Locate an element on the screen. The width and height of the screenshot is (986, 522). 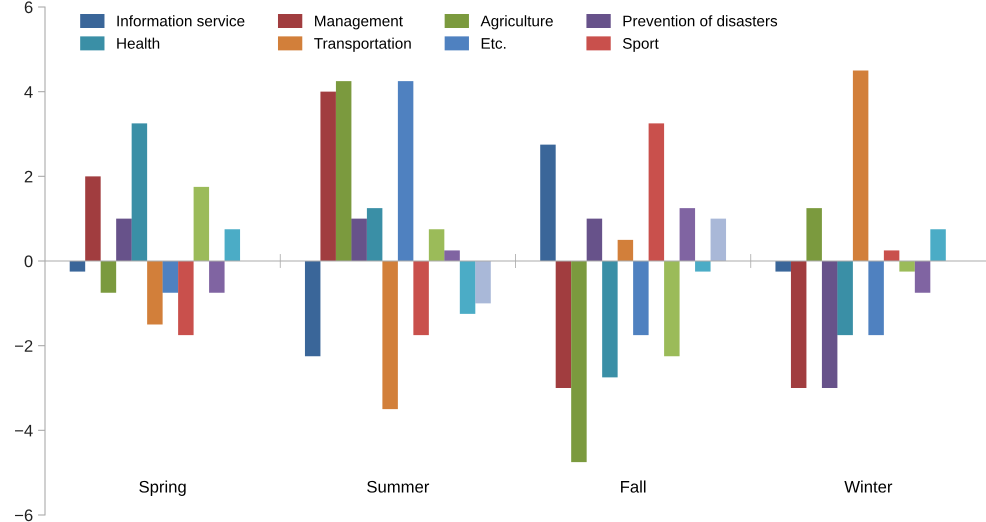
legend-label: Information service is located at coordinates (180, 20).